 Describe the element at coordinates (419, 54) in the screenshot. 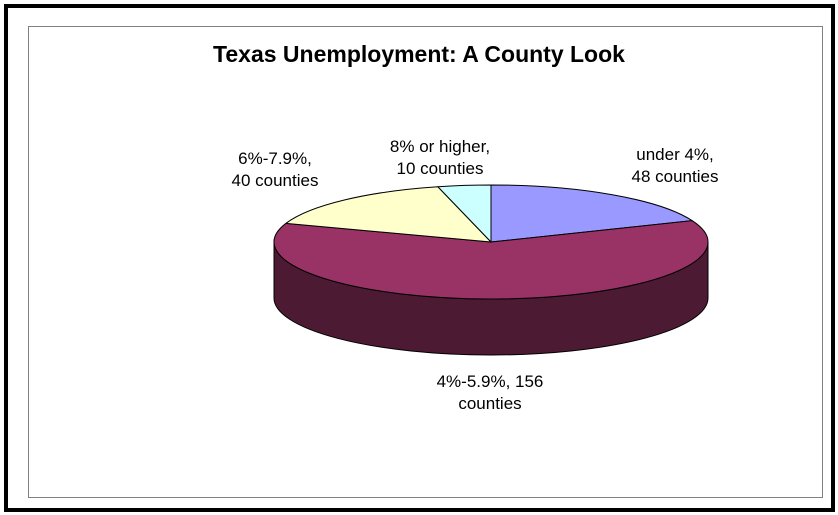

I see `chart-title: Texas Unemployment: A County Look` at that location.